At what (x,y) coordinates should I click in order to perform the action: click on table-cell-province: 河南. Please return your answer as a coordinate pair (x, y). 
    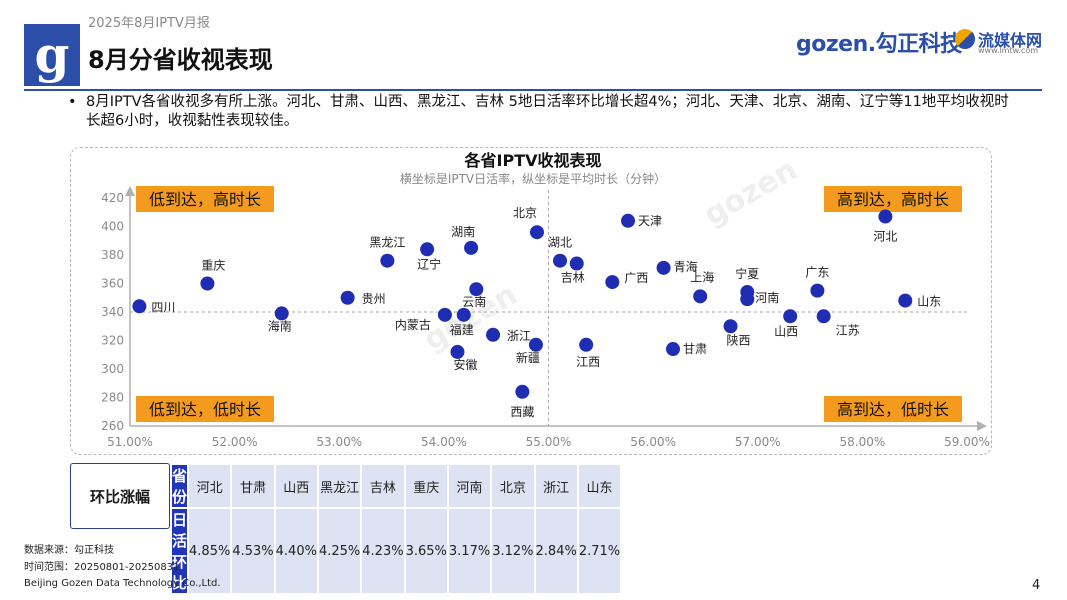
    Looking at the image, I should click on (469, 486).